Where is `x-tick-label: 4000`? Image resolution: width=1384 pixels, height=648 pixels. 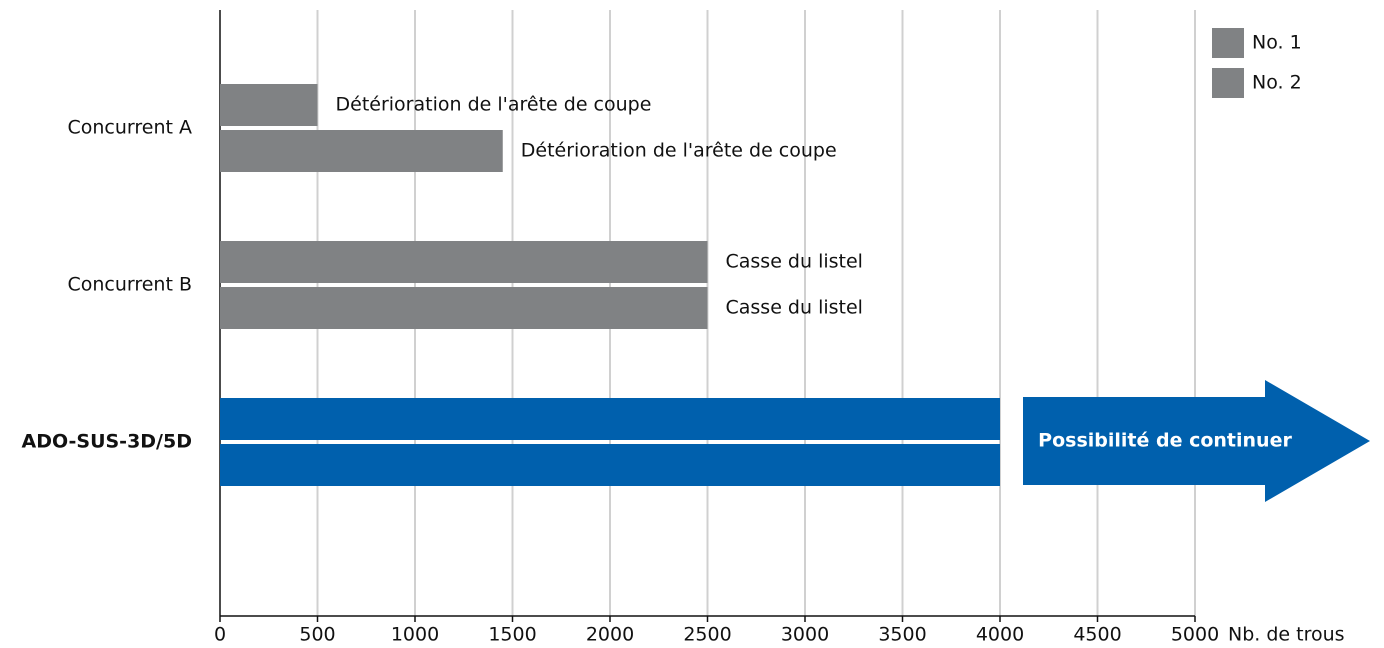
x-tick-label: 4000 is located at coordinates (1000, 635).